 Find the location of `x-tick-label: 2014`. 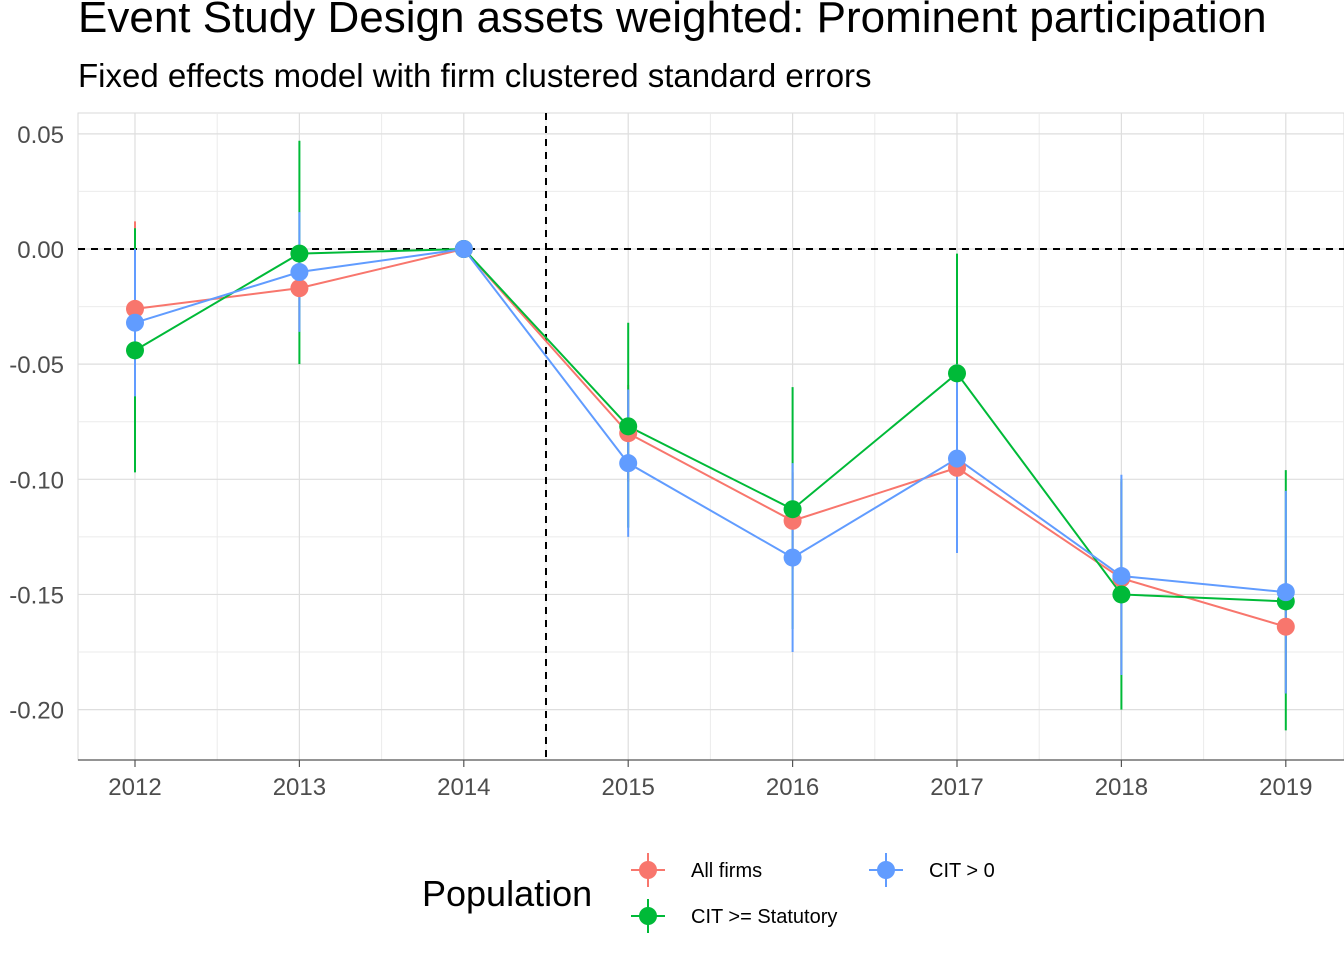

x-tick-label: 2014 is located at coordinates (463, 787).